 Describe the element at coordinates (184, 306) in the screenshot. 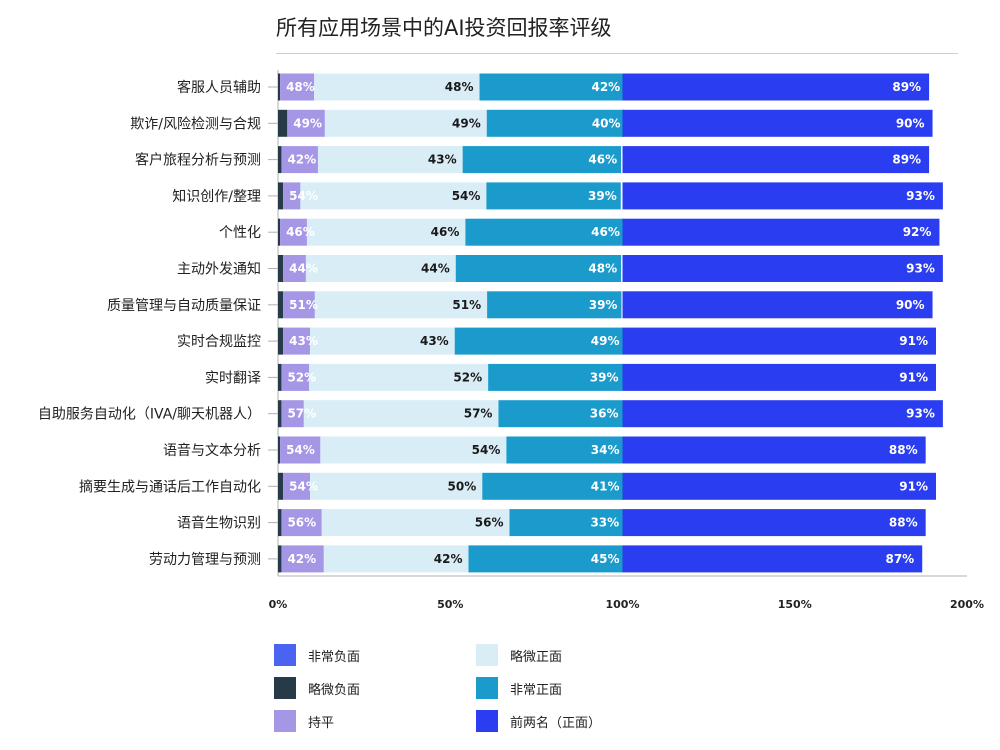

I see `category-label: 质量管理与自动质量保证` at that location.